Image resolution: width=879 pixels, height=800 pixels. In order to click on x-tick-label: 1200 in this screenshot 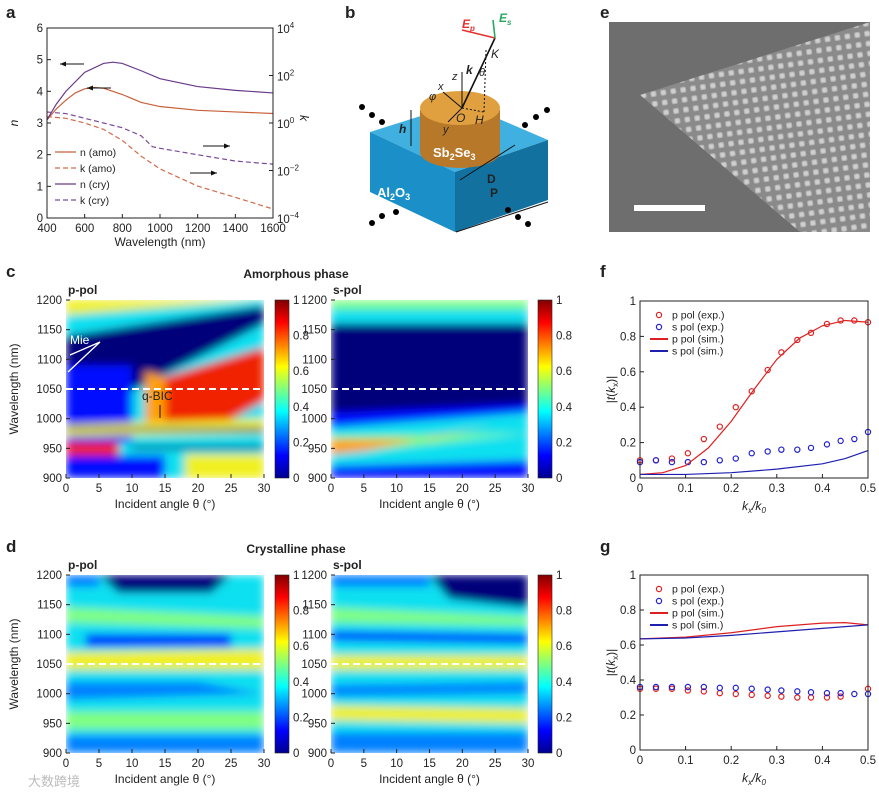, I will do `click(198, 229)`.